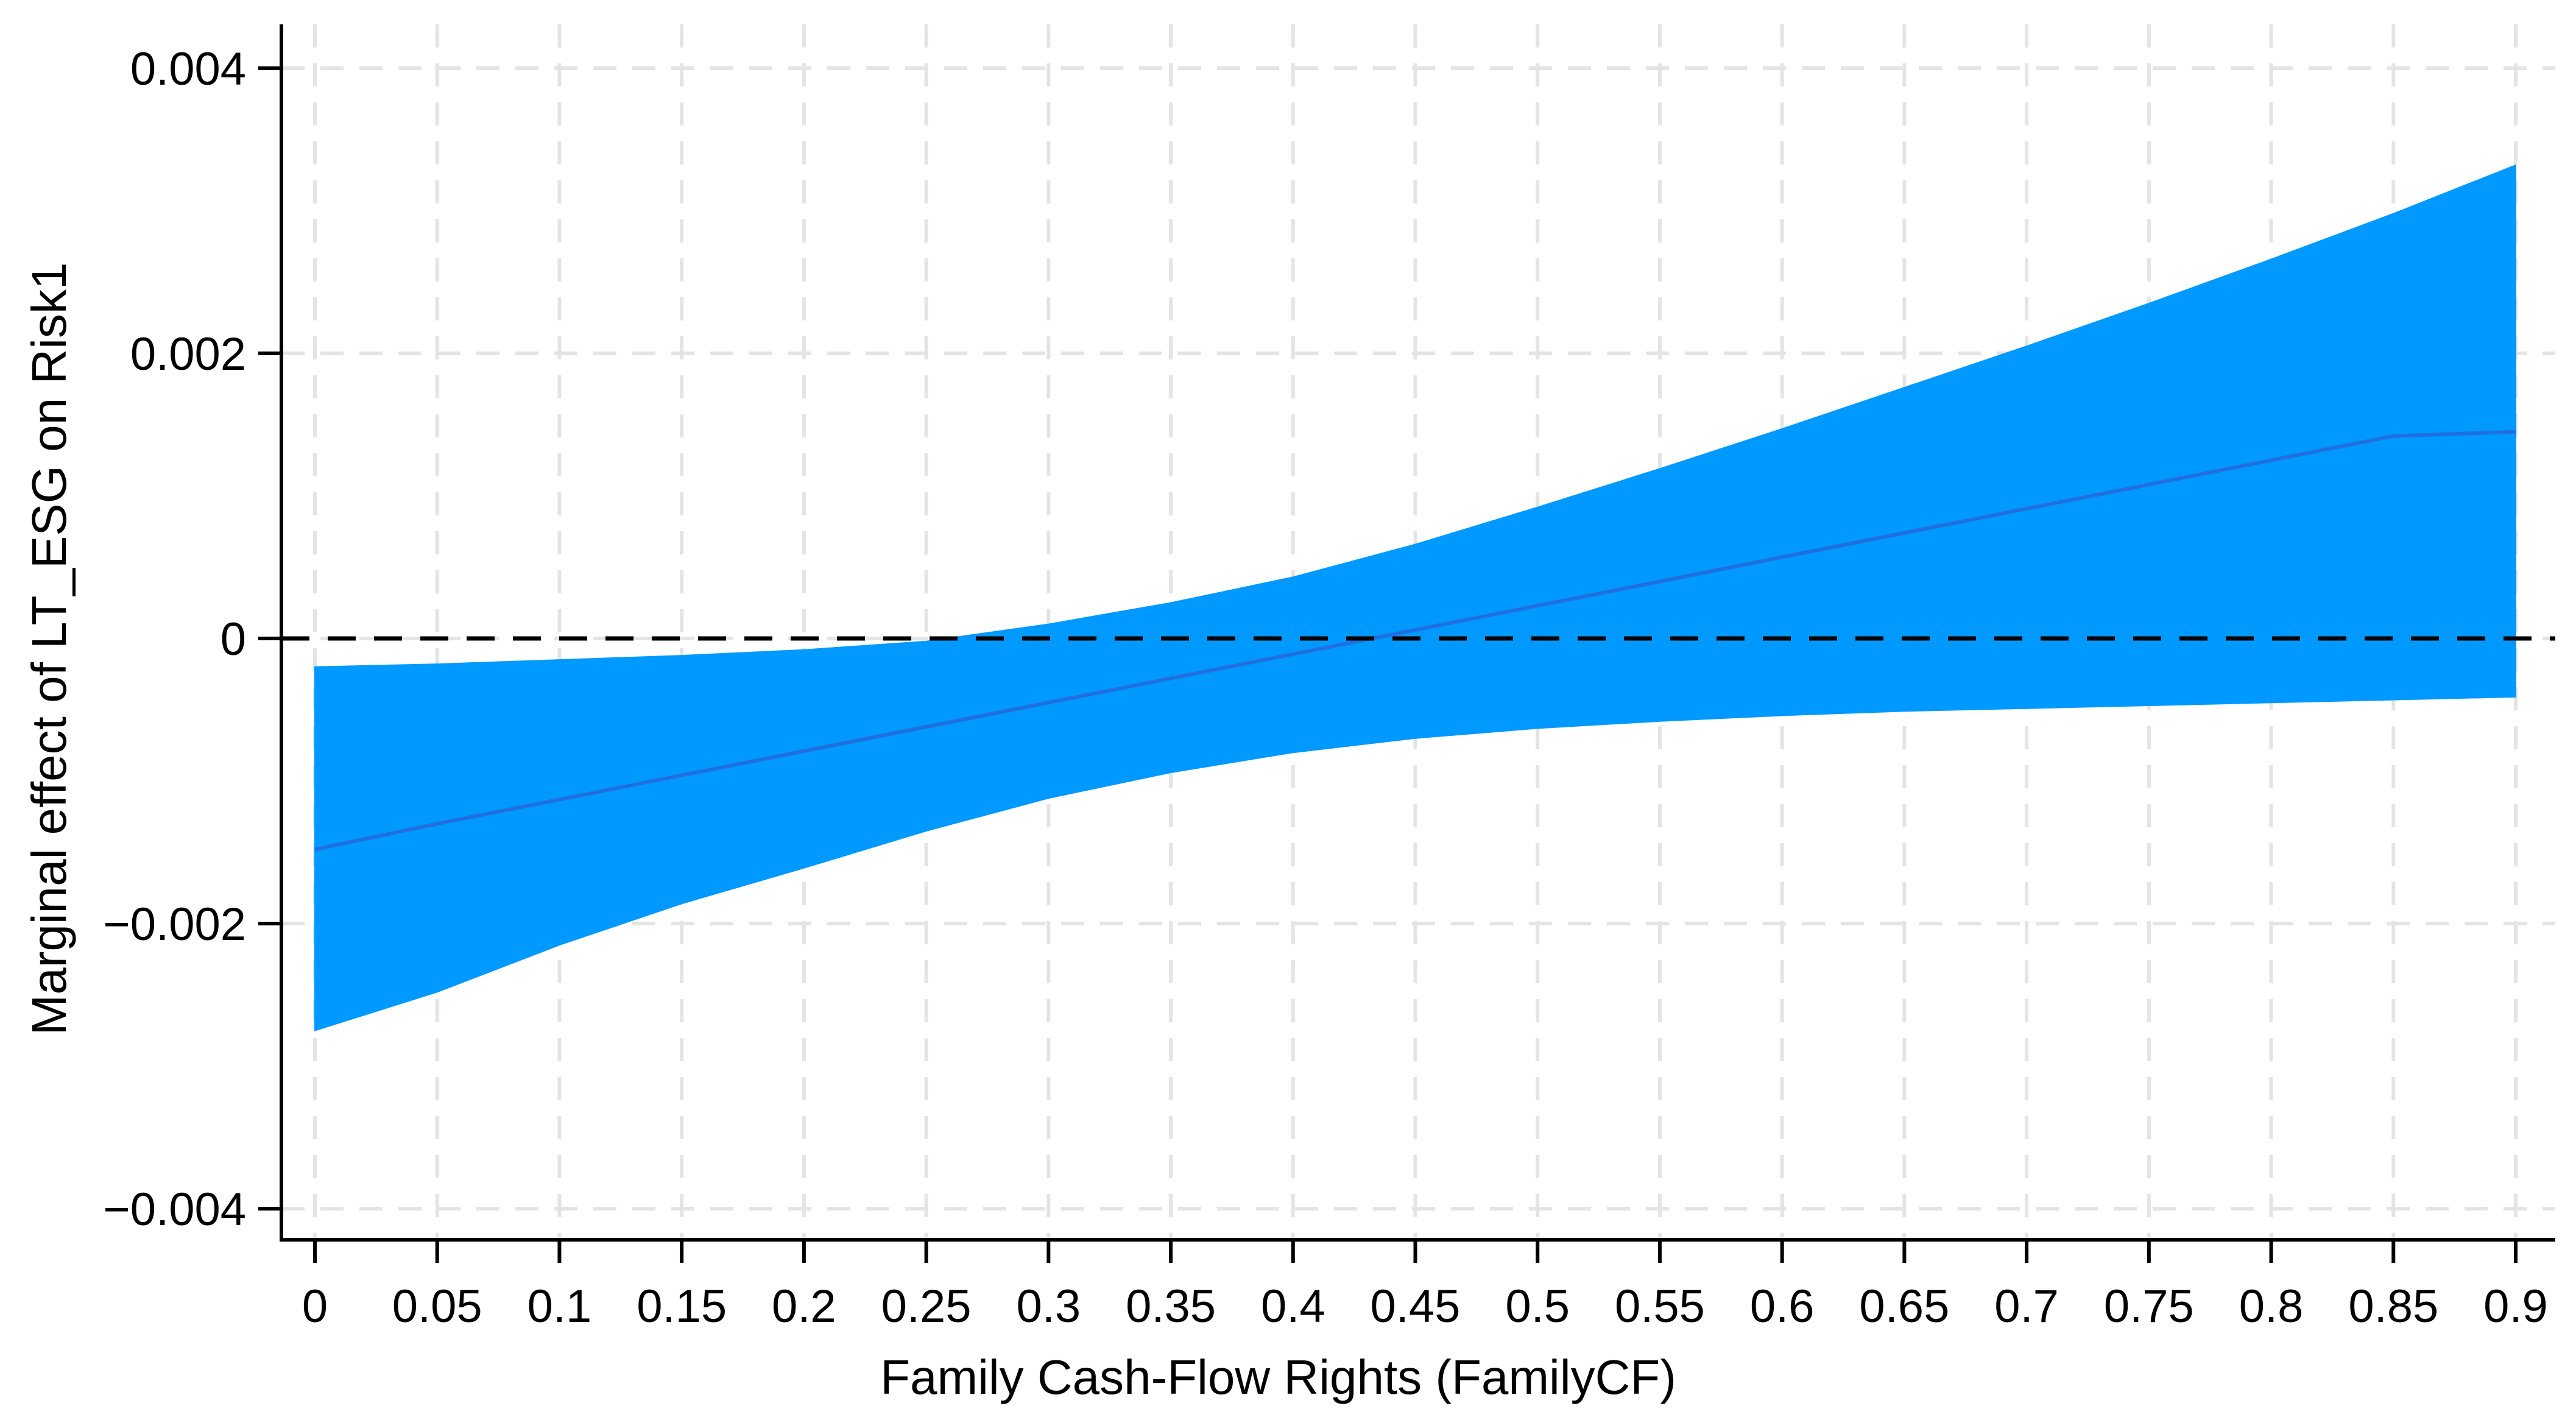  What do you see at coordinates (1171, 1306) in the screenshot?
I see `x-tick-label: 0.35` at bounding box center [1171, 1306].